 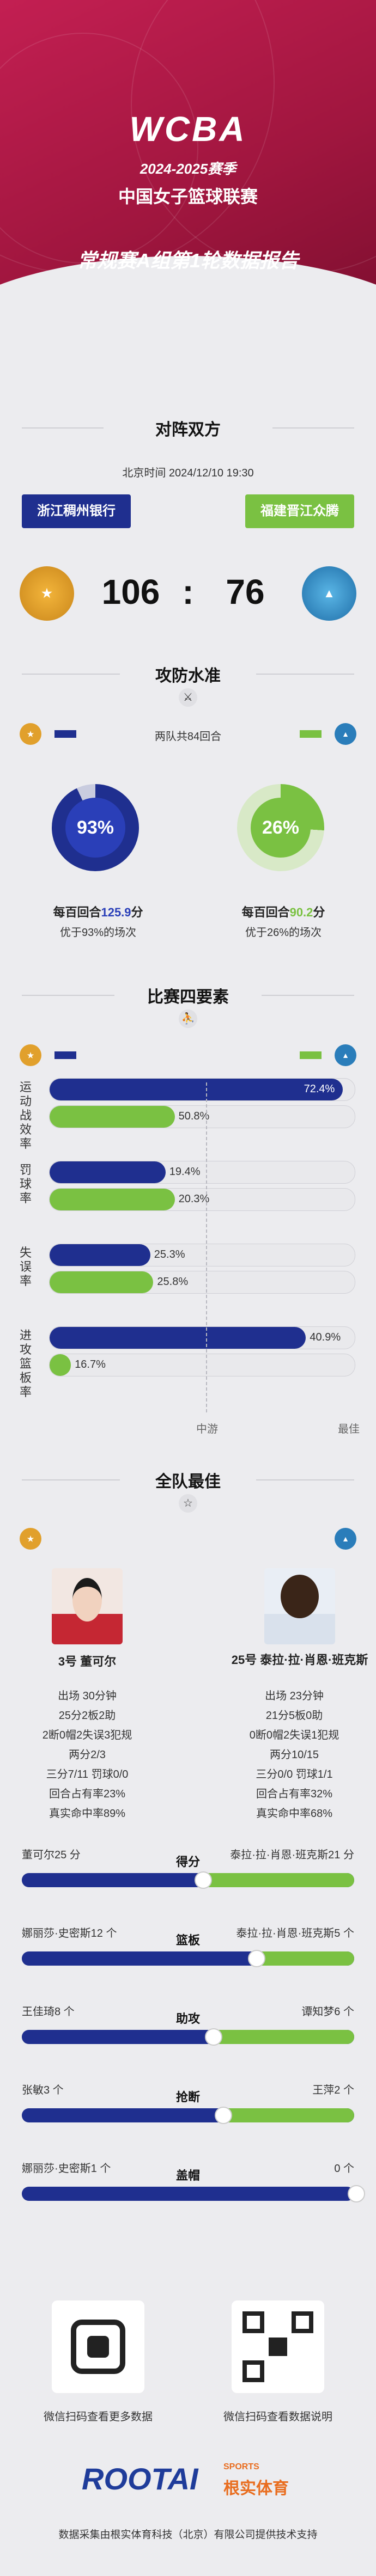 I want to click on away-stat-line: 两分10/15, so click(x=294, y=1755).